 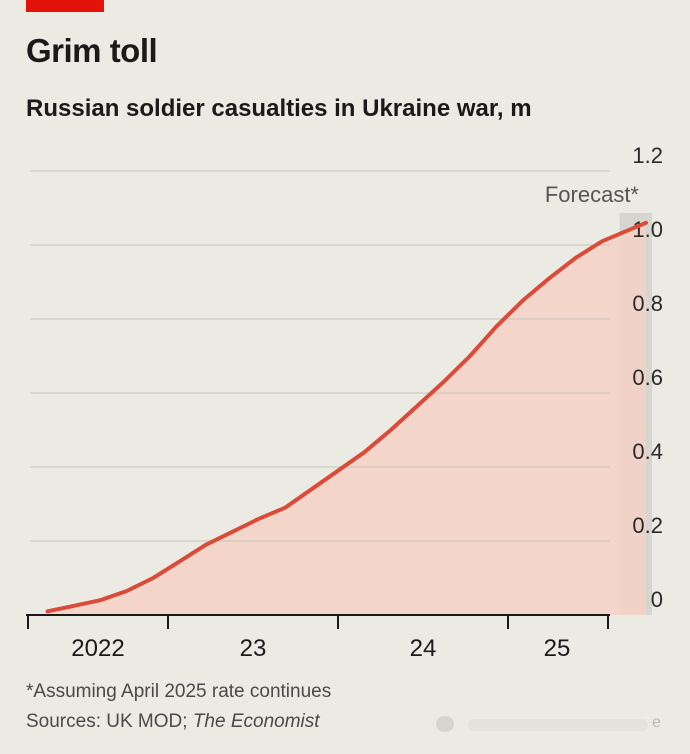 I want to click on source-note: Sources: UK MOD; The Economist, so click(x=173, y=722).